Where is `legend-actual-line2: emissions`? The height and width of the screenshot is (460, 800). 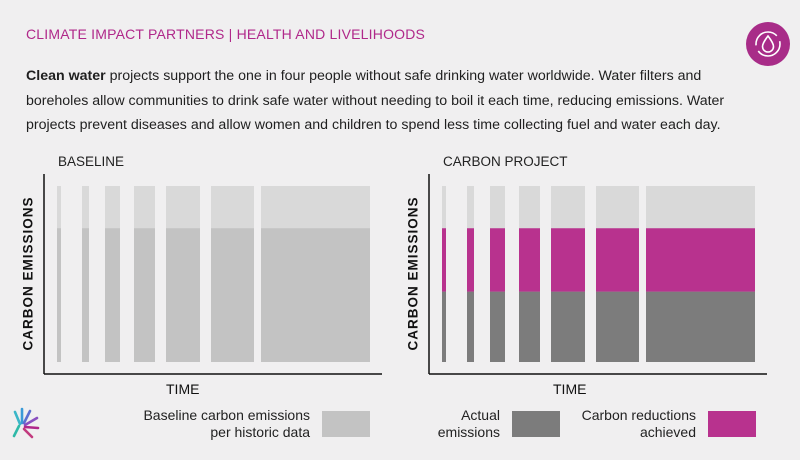
legend-actual-line2: emissions is located at coordinates (468, 432).